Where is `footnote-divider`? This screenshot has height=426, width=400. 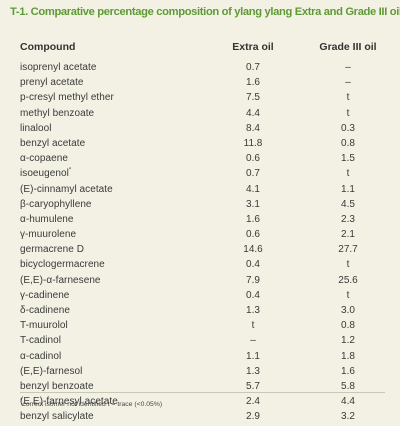 footnote-divider is located at coordinates (202, 392).